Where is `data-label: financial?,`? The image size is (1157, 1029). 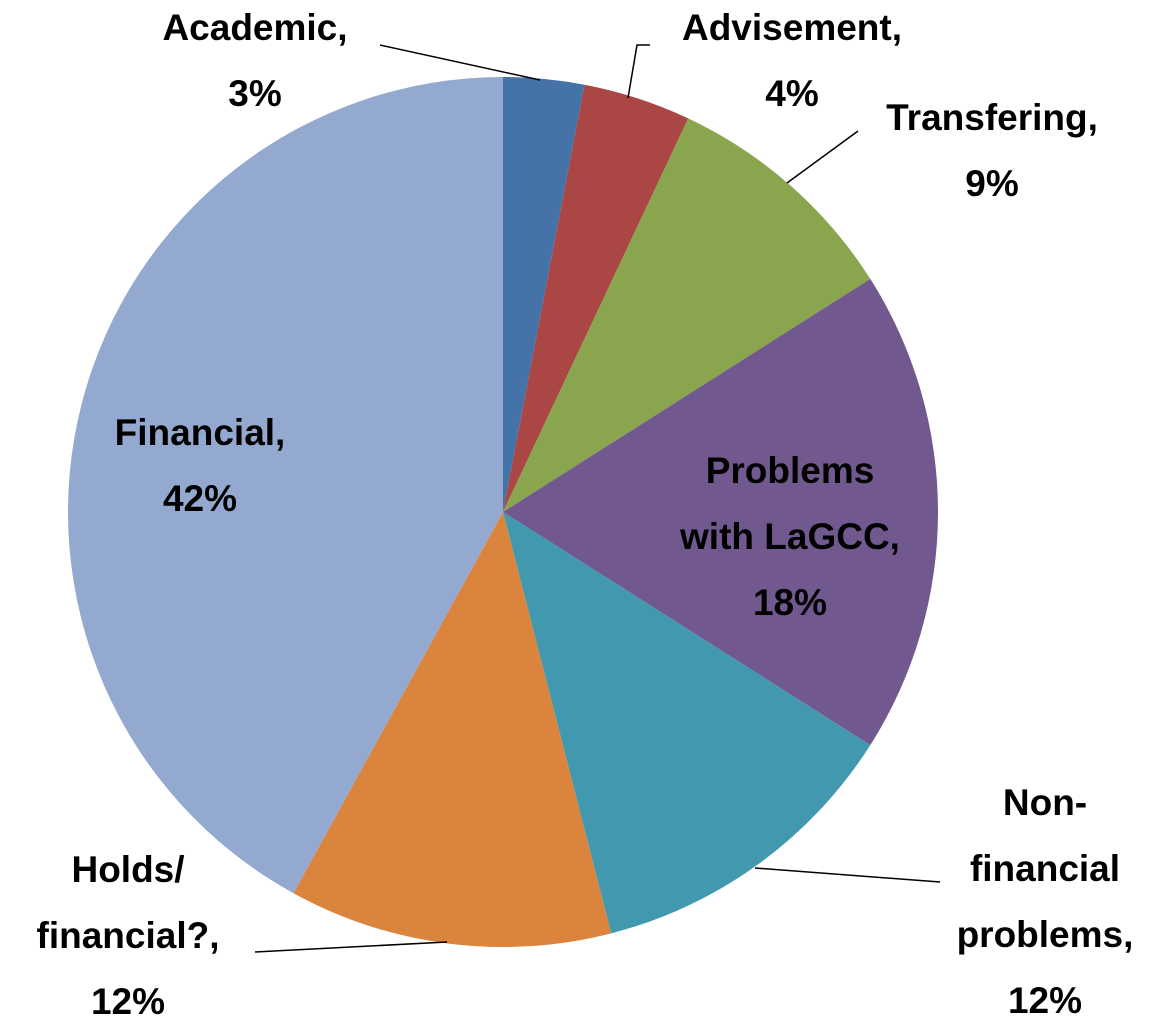 data-label: financial?, is located at coordinates (128, 935).